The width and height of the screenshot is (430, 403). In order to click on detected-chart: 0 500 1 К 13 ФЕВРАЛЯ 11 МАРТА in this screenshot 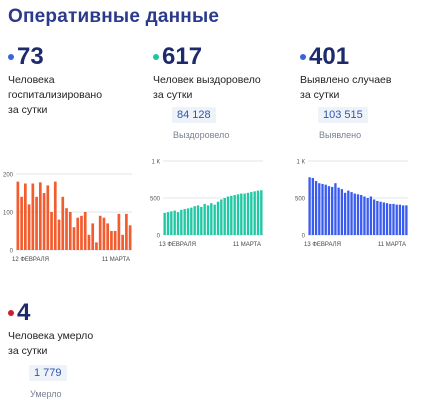, I will do `click(351, 204)`.